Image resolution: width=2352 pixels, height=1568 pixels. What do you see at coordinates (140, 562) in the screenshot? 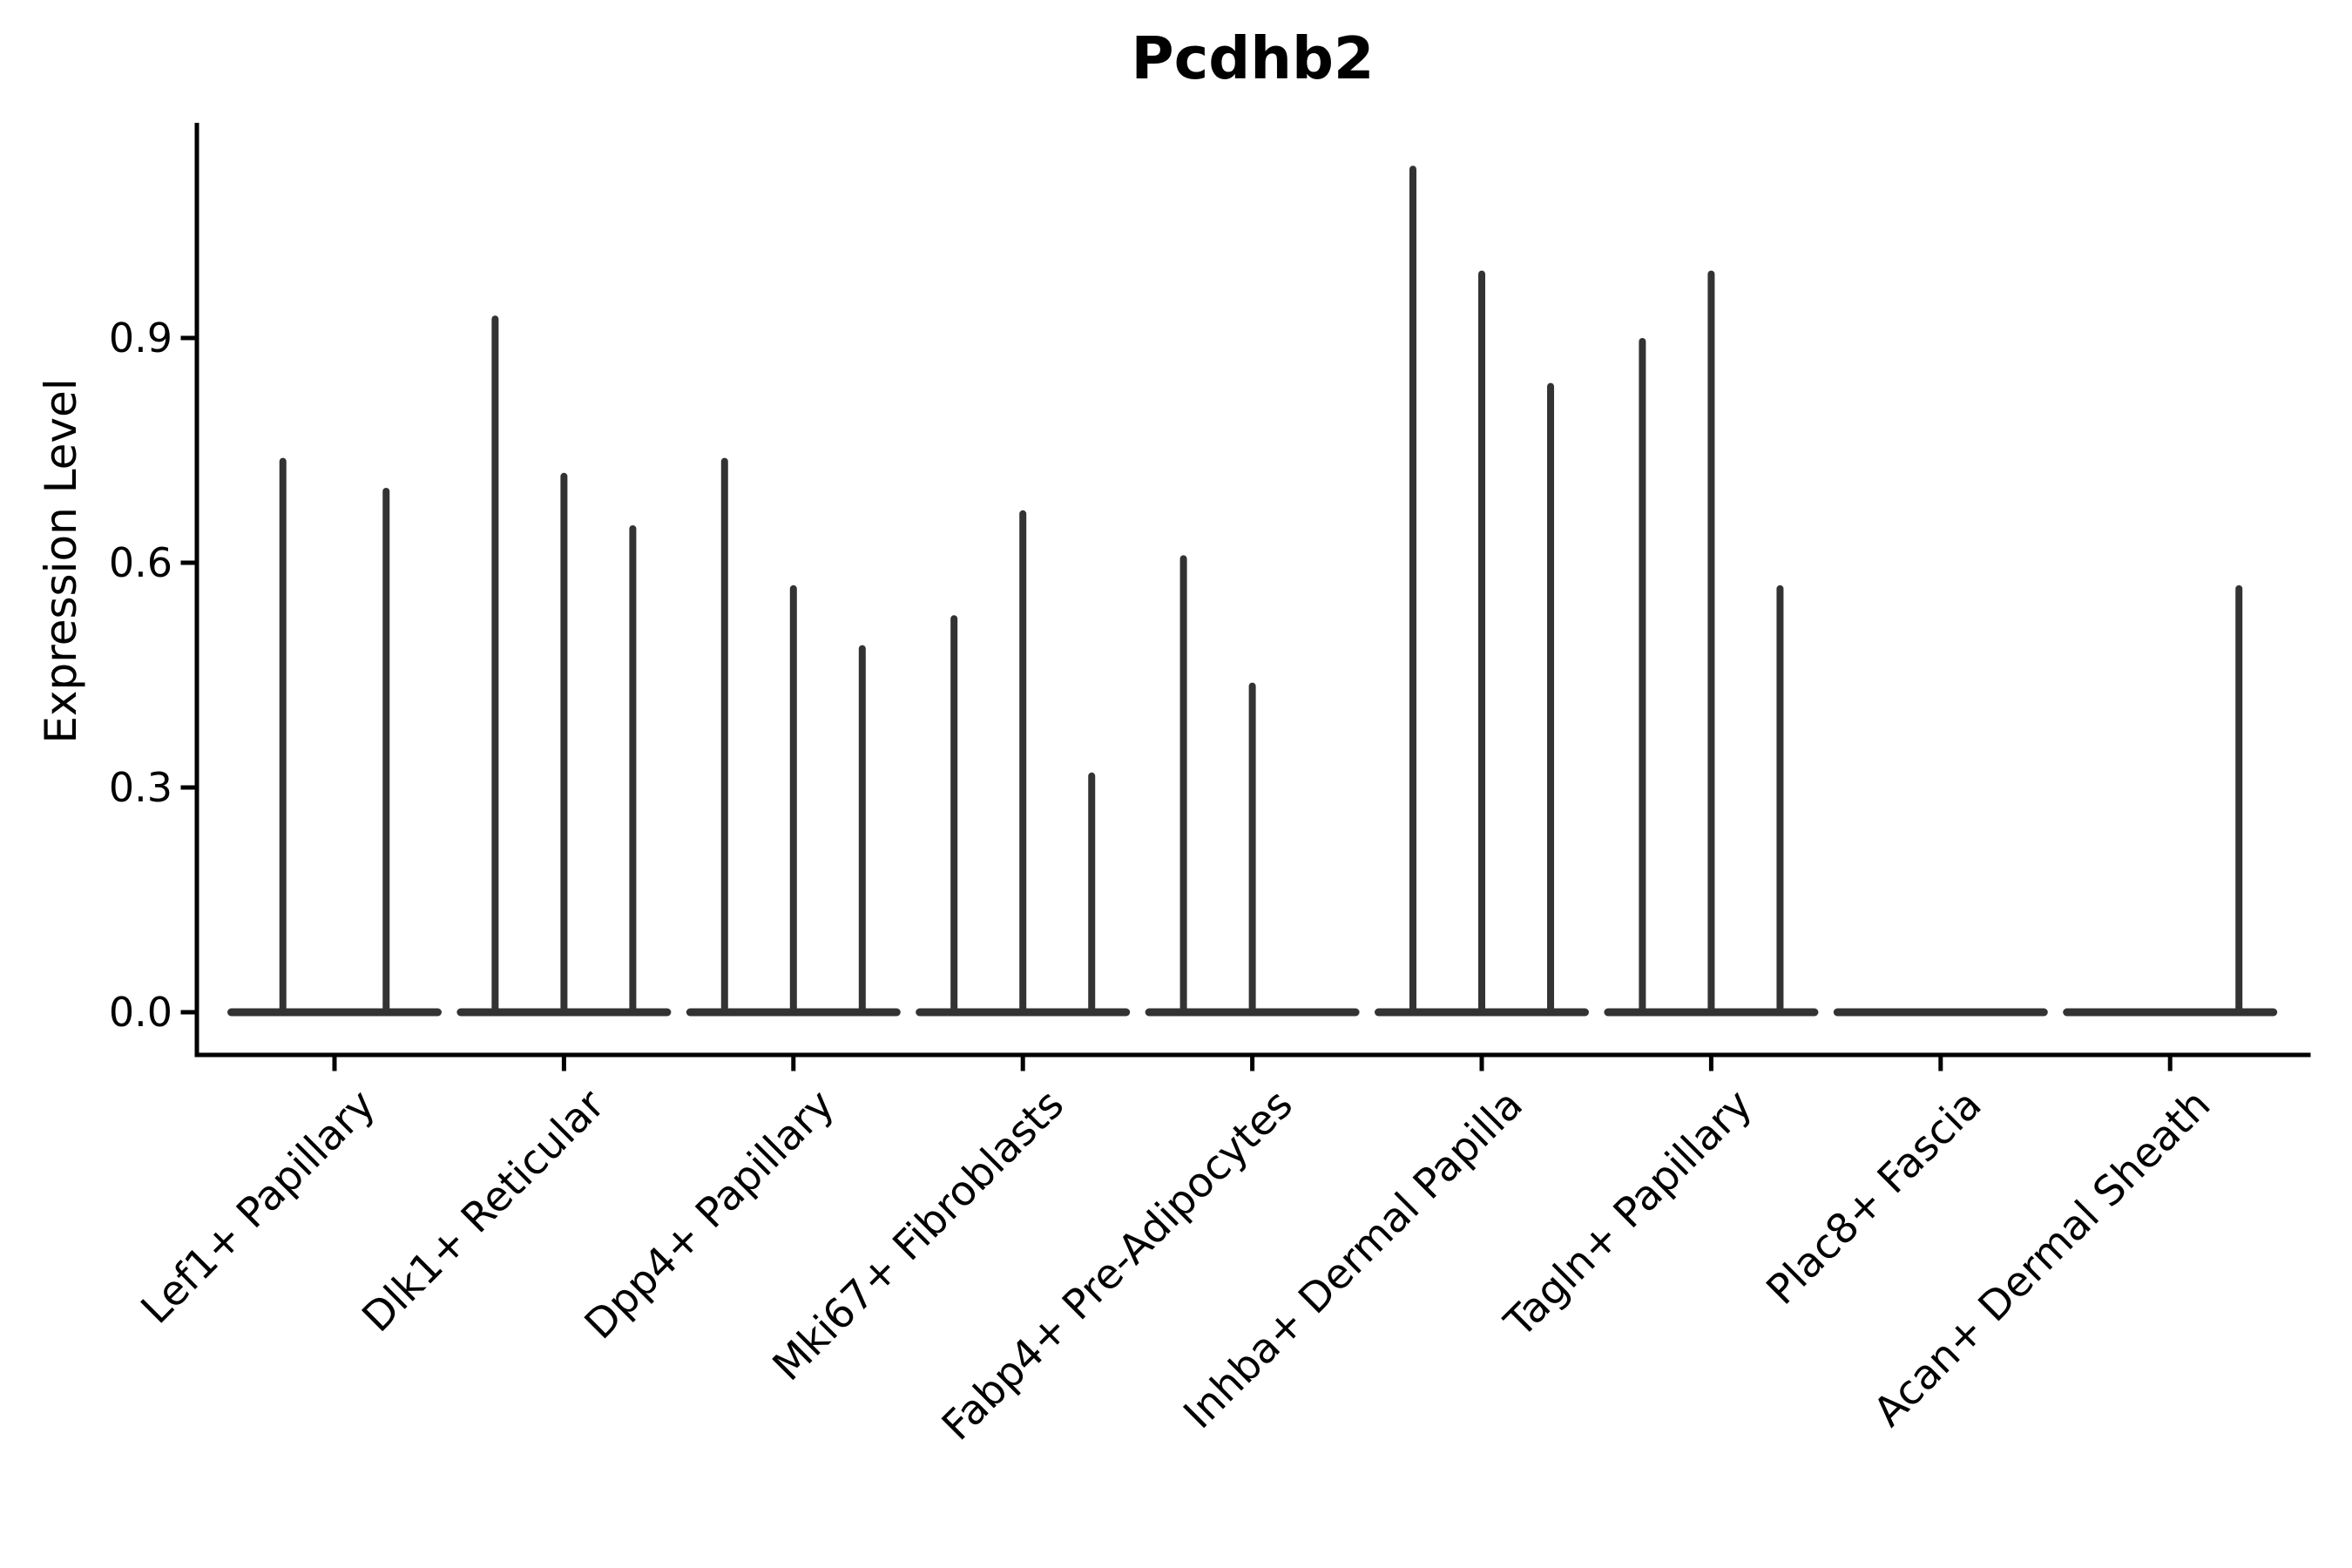
I see `y-tick-label: 0.6` at bounding box center [140, 562].